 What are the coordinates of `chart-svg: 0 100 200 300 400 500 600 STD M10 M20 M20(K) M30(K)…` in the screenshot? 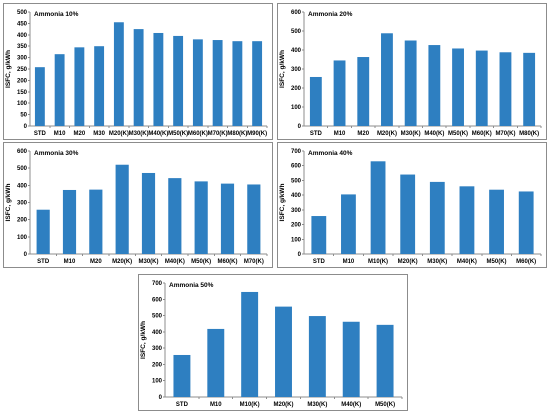 It's located at (138, 205).